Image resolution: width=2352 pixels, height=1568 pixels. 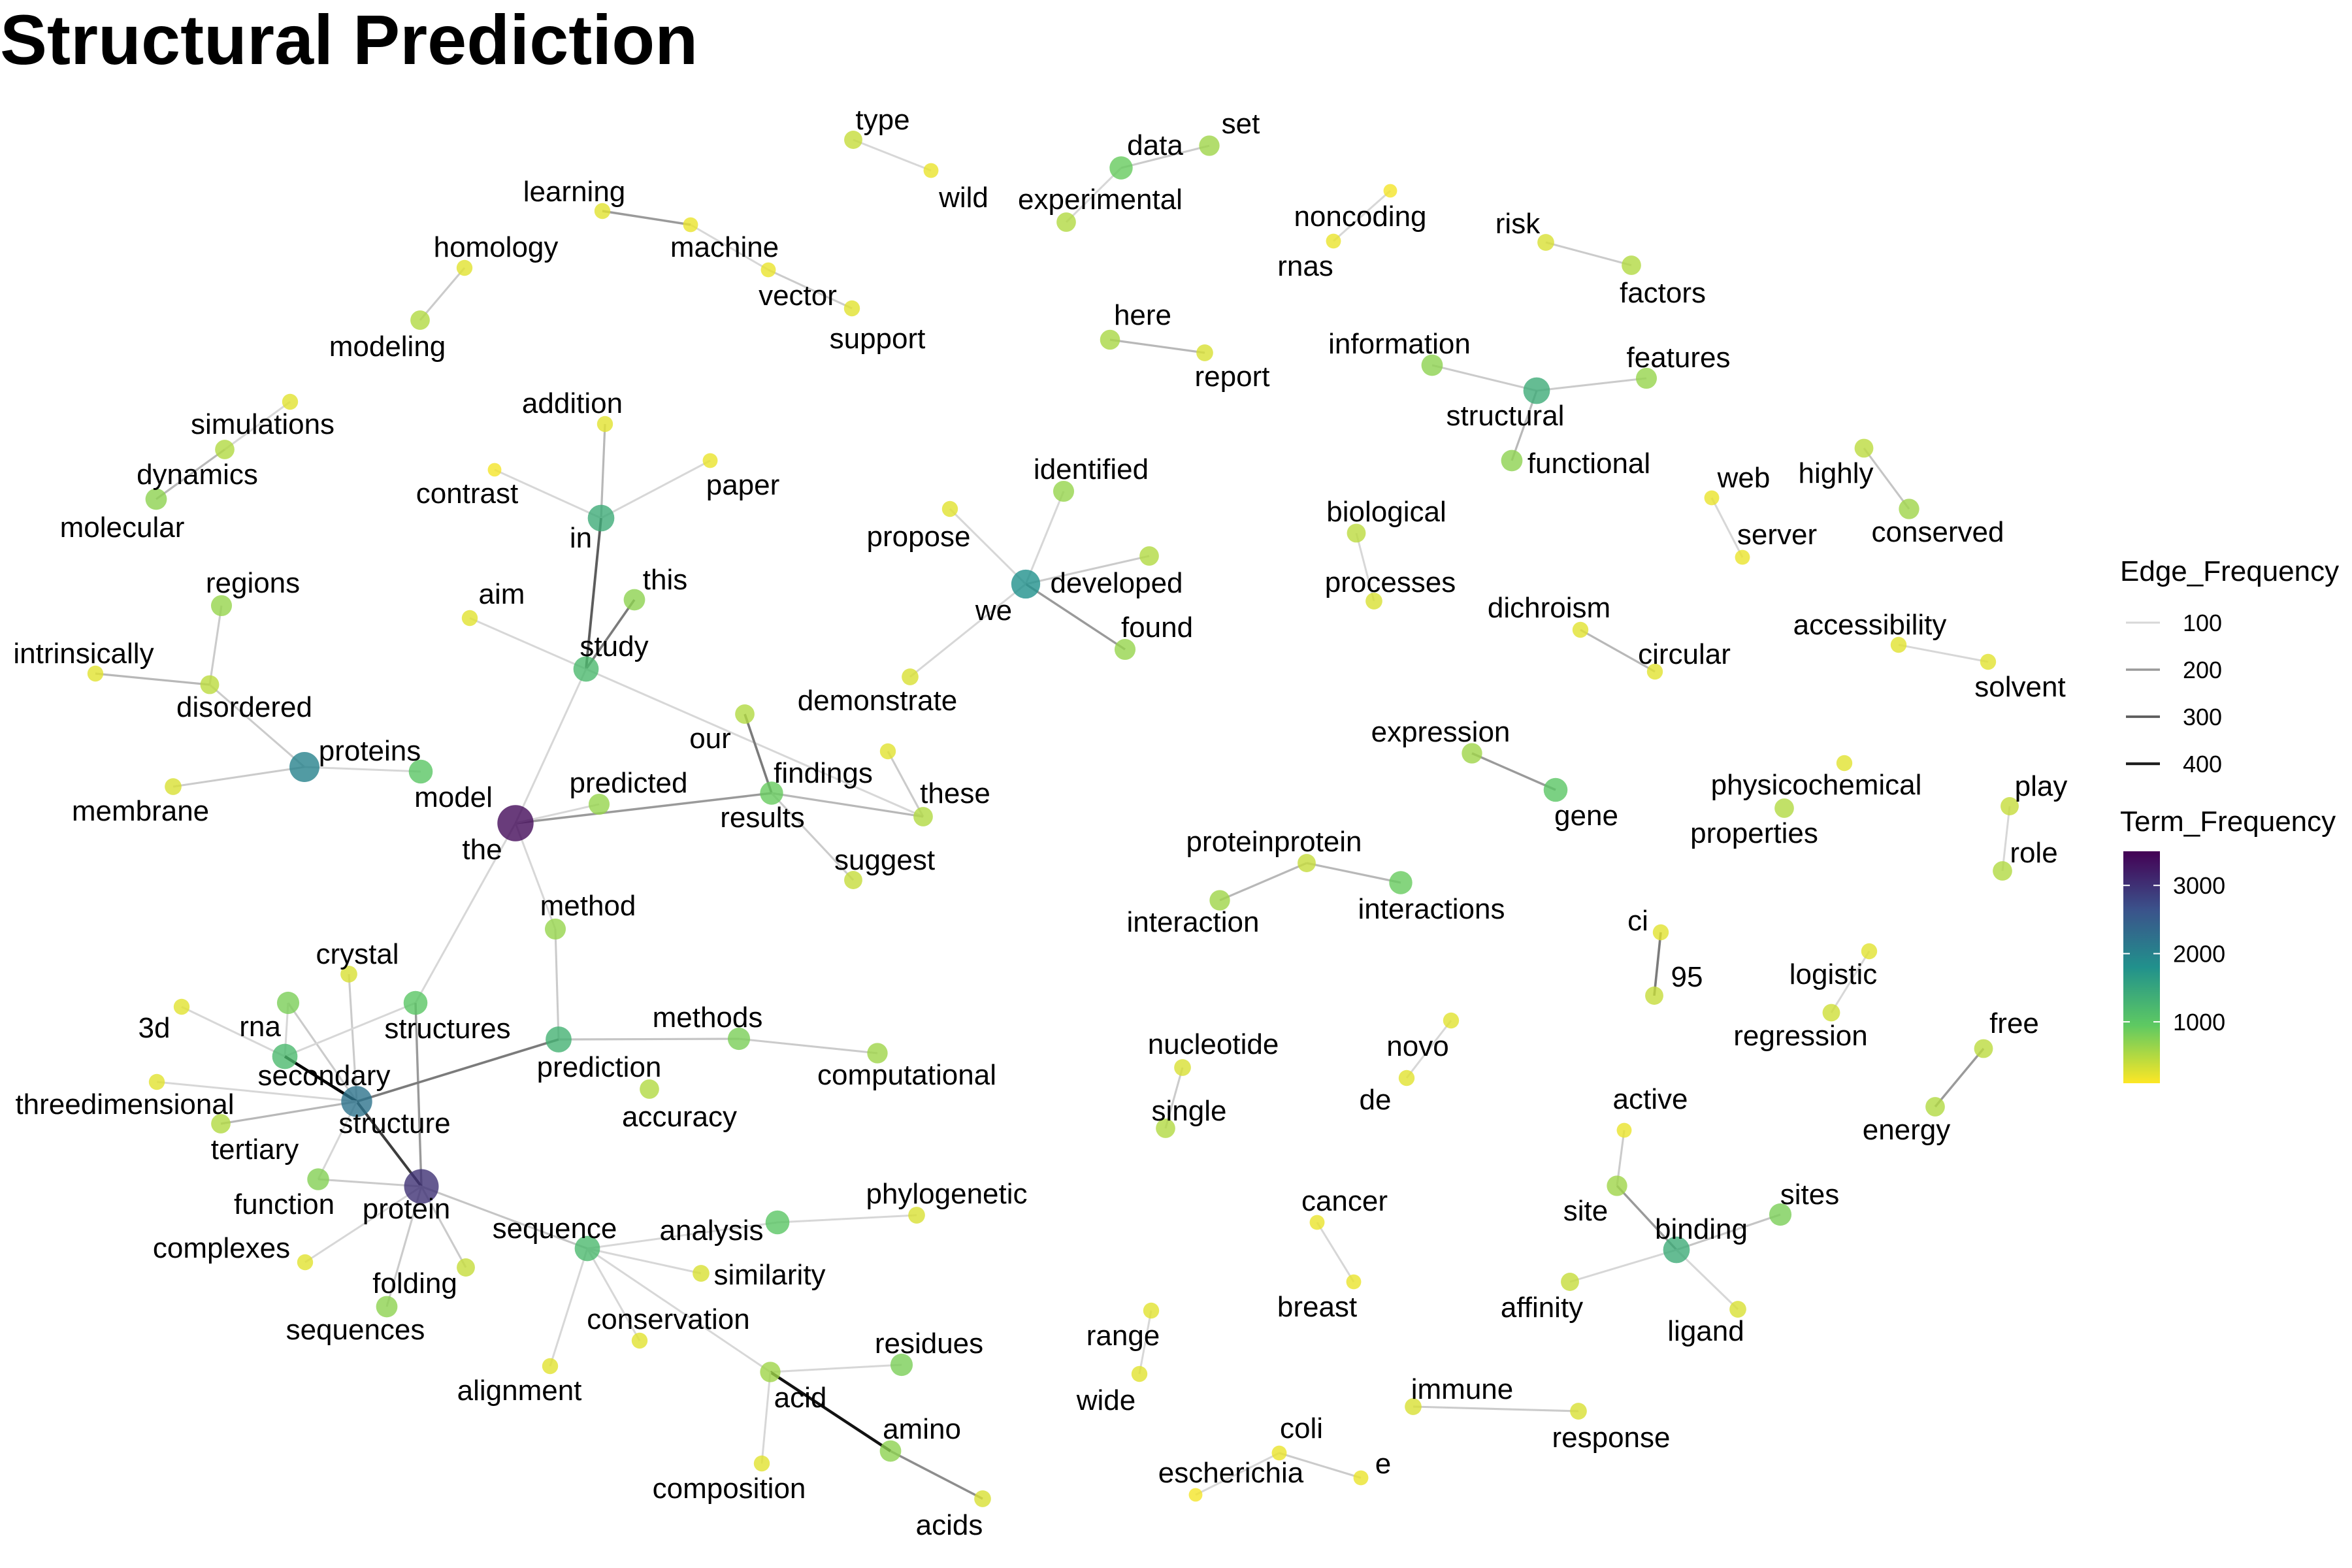 I want to click on node-molecular, so click(x=156, y=499).